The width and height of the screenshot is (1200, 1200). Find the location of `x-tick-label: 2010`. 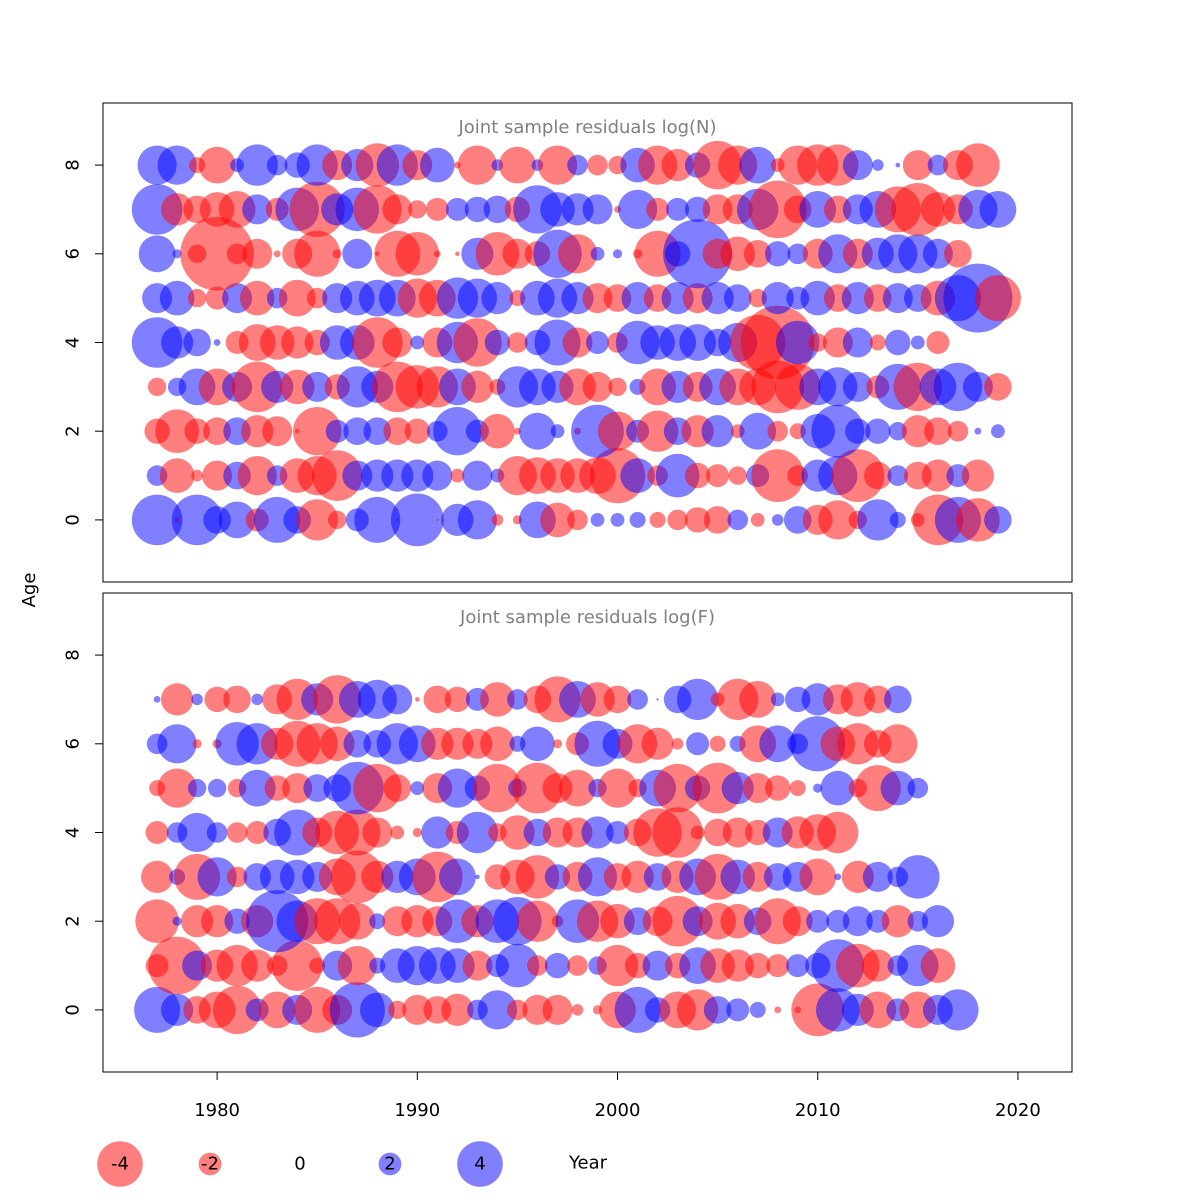

x-tick-label: 2010 is located at coordinates (818, 1110).